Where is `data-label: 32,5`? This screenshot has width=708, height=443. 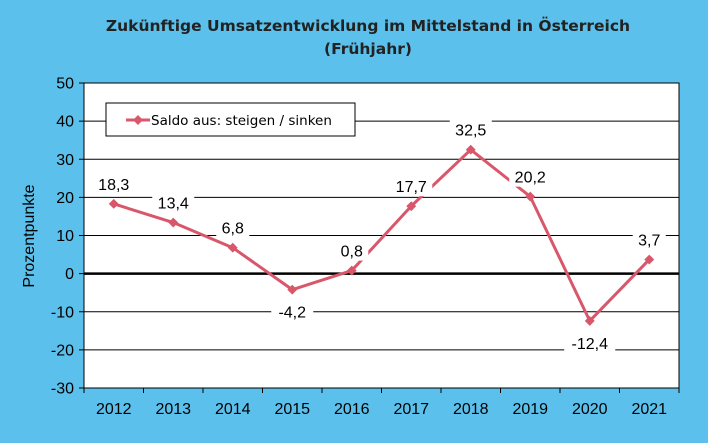 data-label: 32,5 is located at coordinates (470, 131).